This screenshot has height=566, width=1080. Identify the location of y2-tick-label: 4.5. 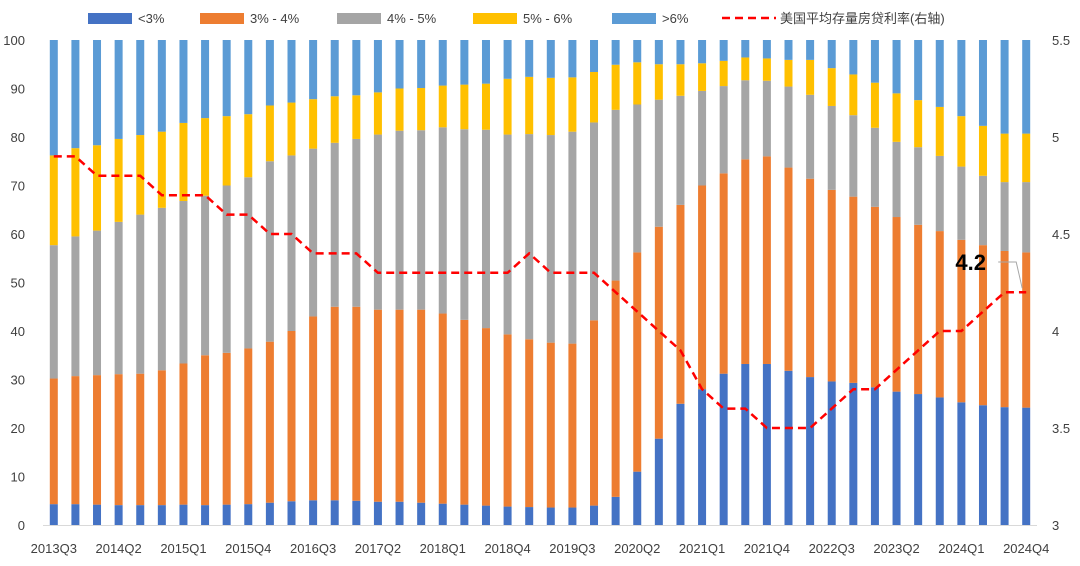
(1061, 234).